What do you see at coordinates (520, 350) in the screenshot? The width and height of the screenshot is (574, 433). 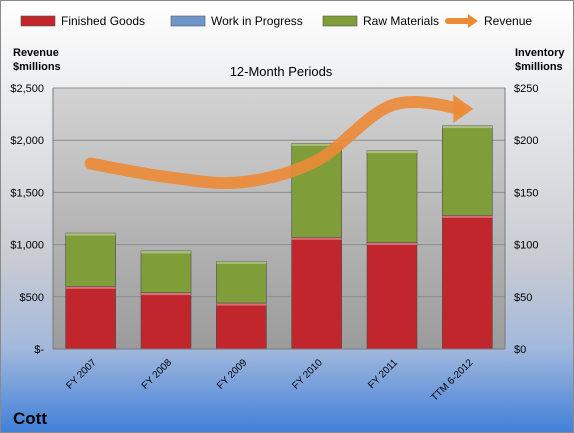 I see `right-tick-label: $0` at bounding box center [520, 350].